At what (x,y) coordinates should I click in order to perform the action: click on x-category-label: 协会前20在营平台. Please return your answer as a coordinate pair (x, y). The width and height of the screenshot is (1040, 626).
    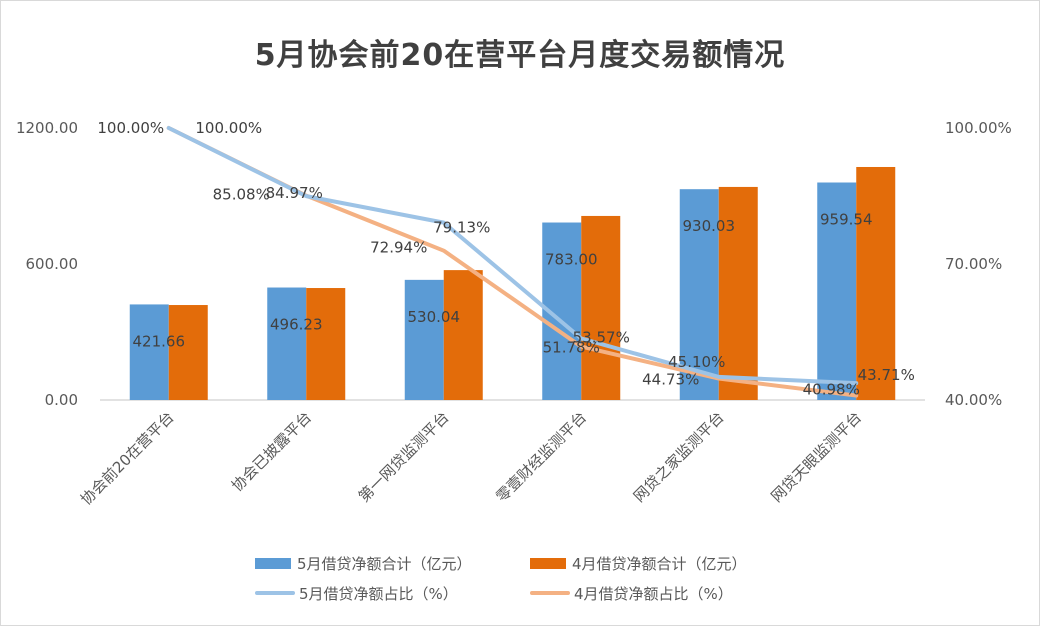
    Looking at the image, I should click on (127, 458).